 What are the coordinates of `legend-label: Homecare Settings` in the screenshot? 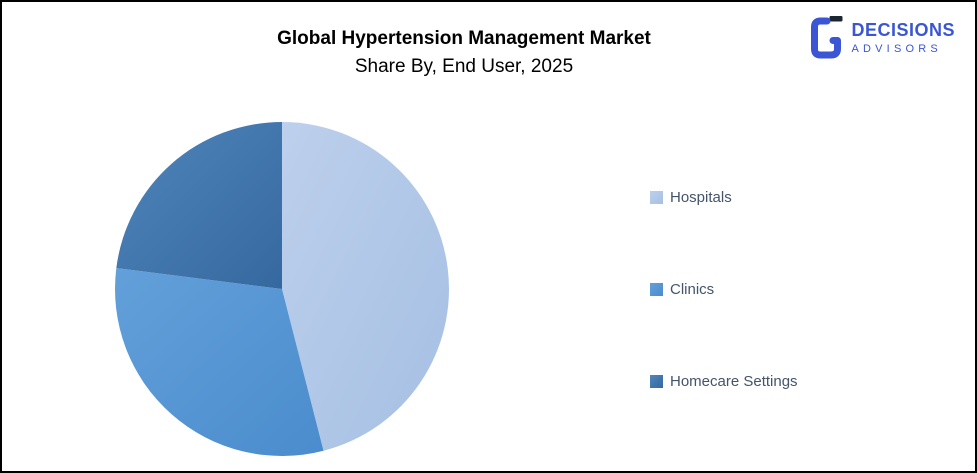 It's located at (734, 381).